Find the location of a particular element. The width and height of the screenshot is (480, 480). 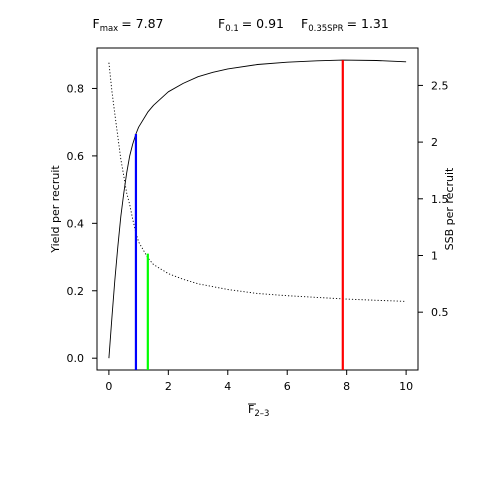

y-axis-left: 0.0 0.2 0.4 0.6 0.8 is located at coordinates (82, 223).